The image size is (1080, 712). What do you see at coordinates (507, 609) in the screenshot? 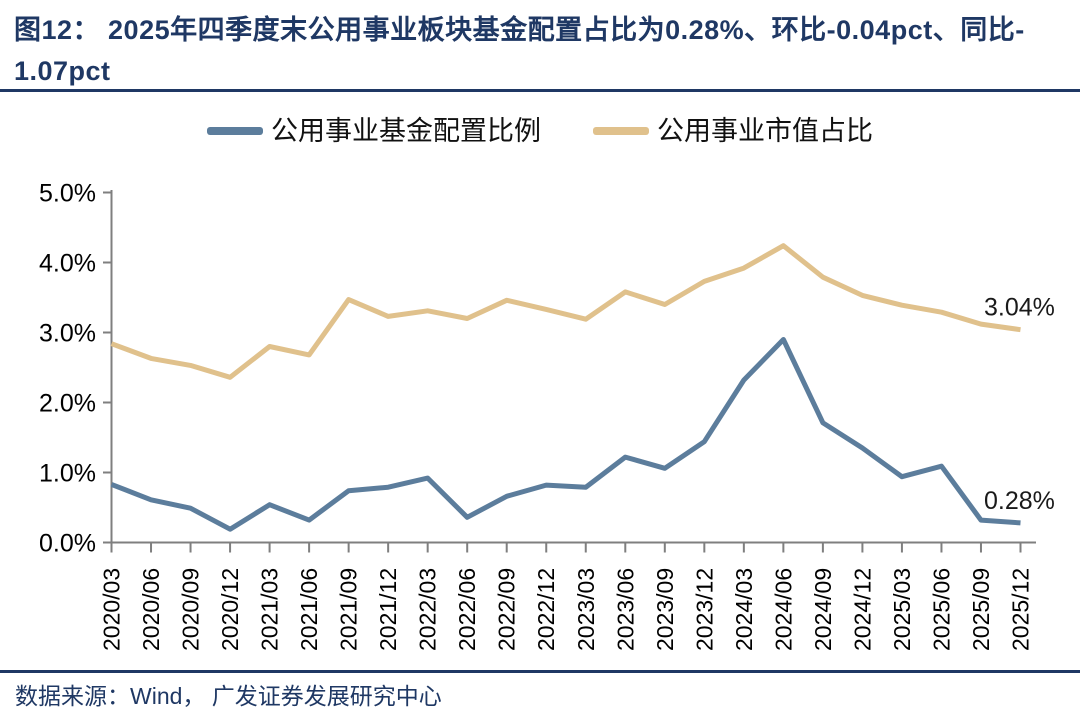
I see `x-tick-label: 2022/09` at bounding box center [507, 609].